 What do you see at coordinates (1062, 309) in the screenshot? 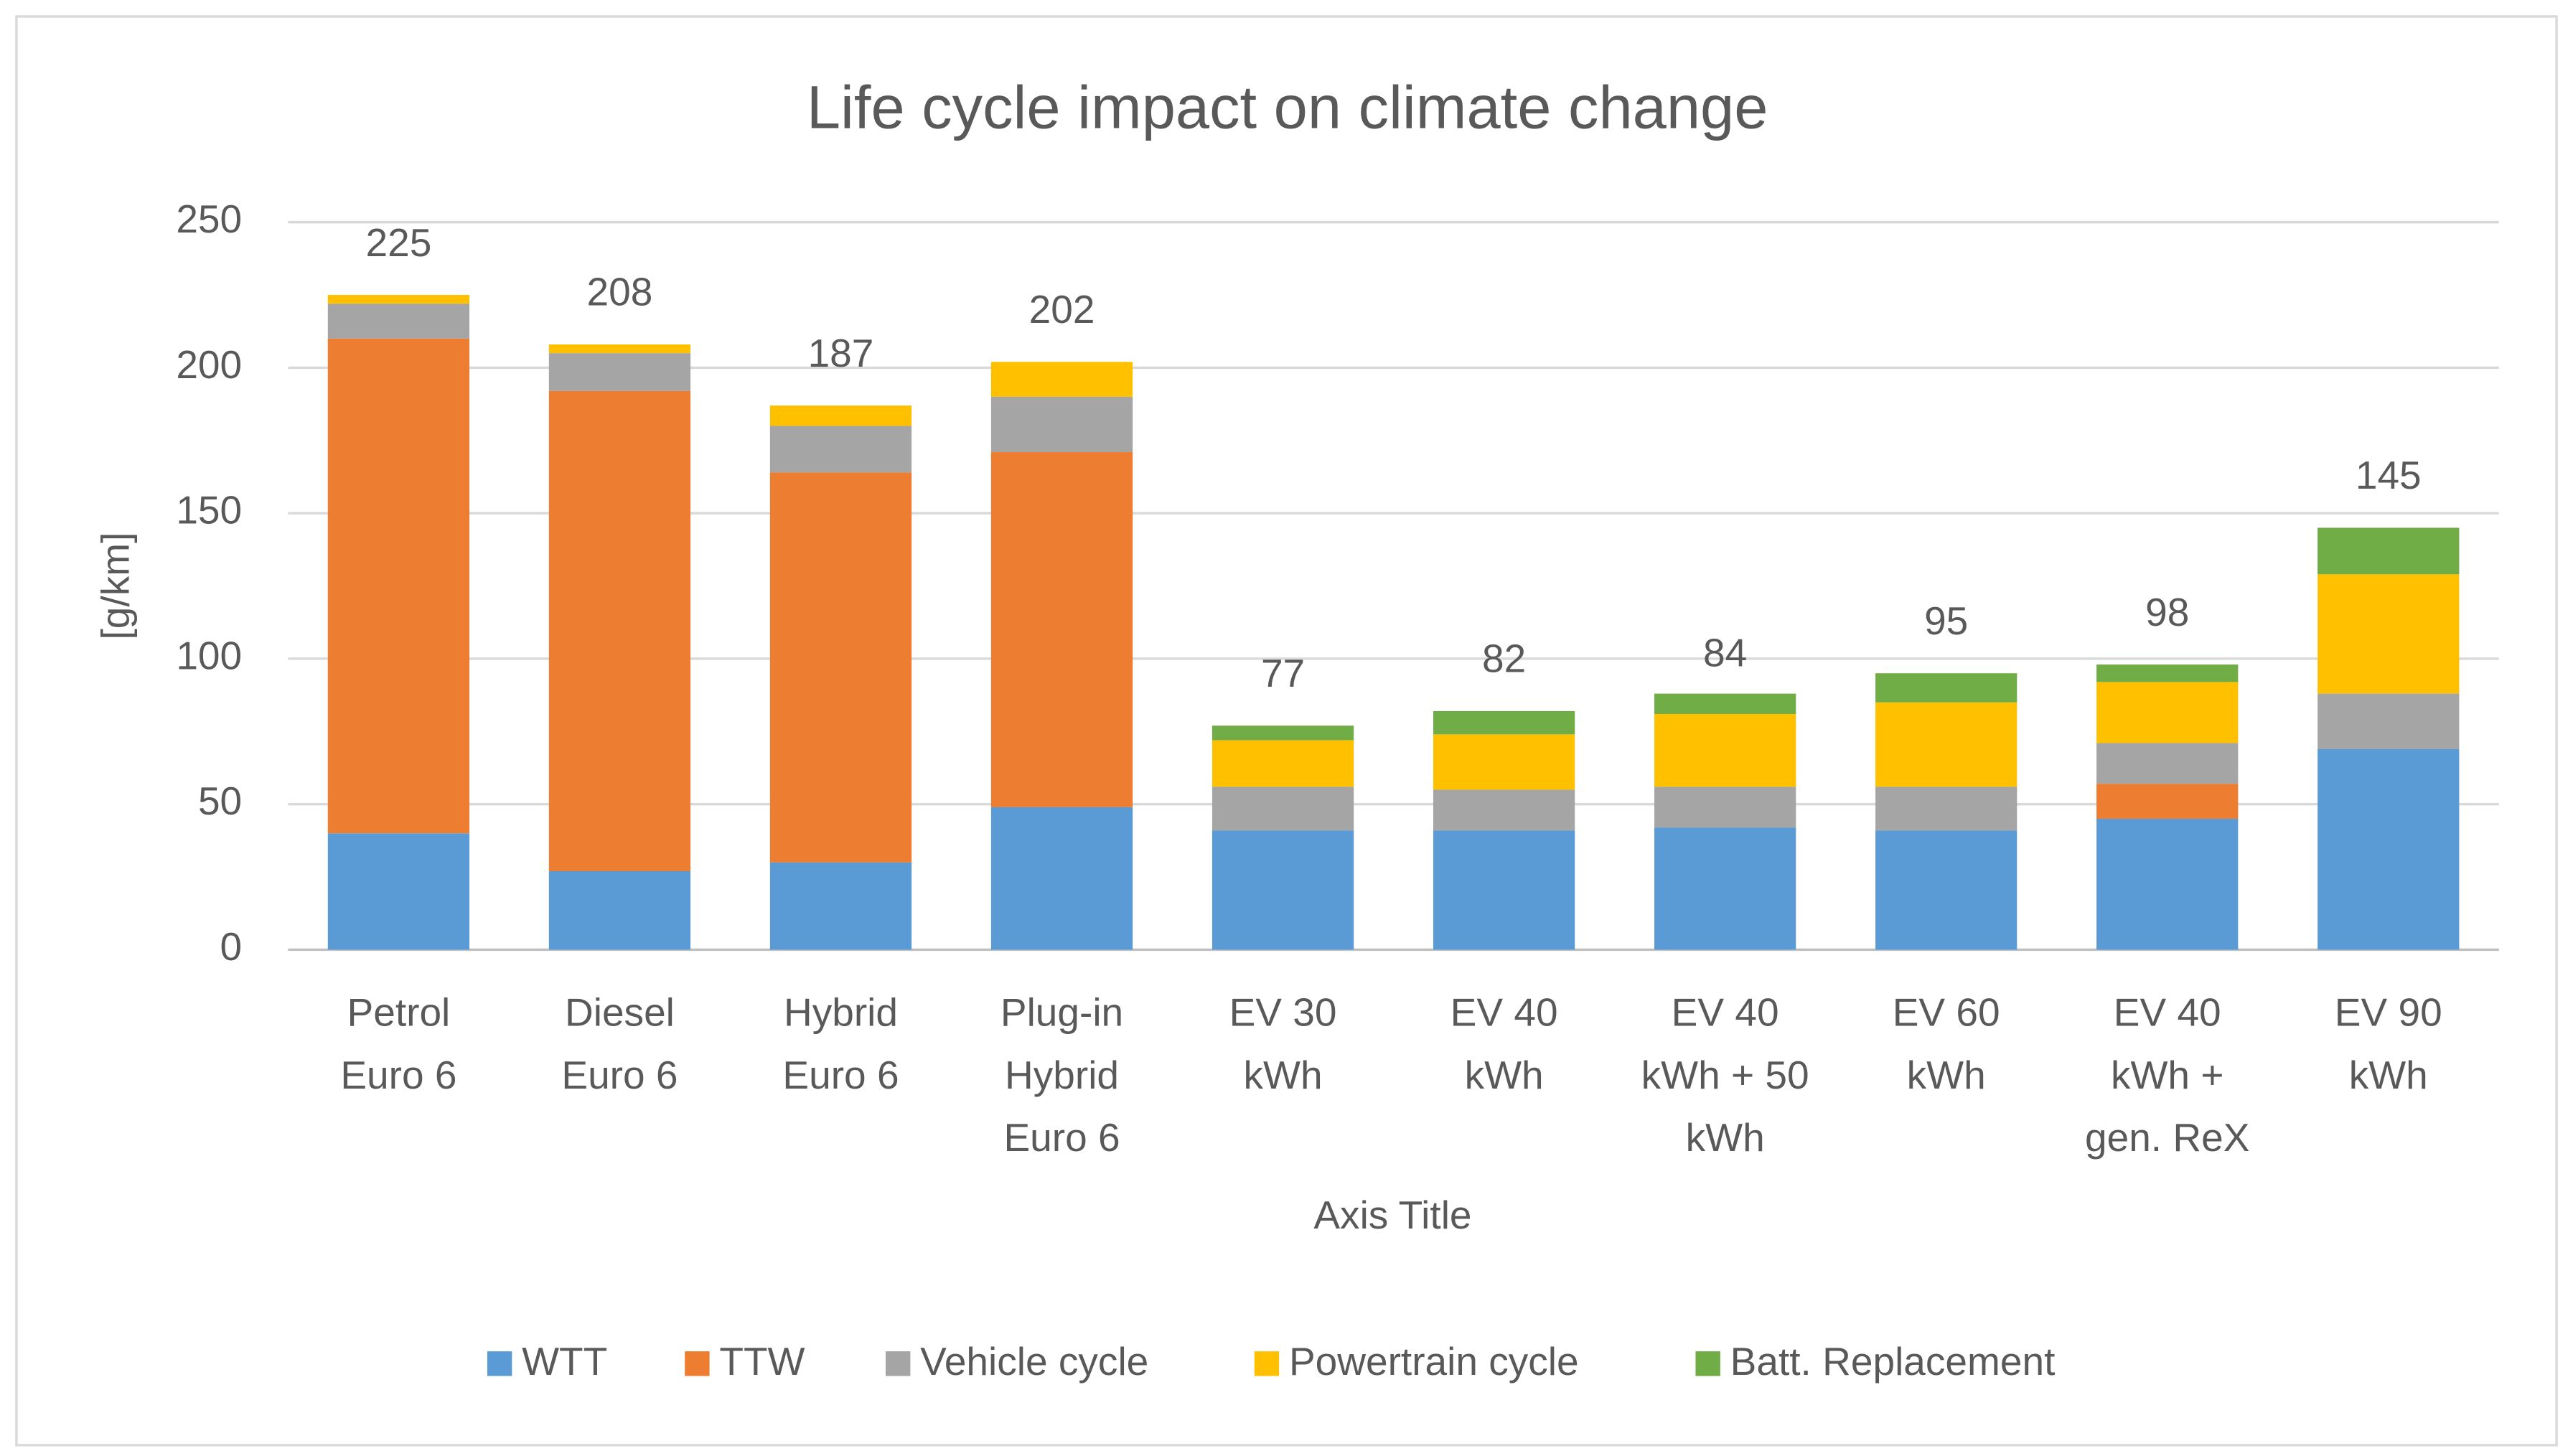
I see `data-label: 202` at bounding box center [1062, 309].